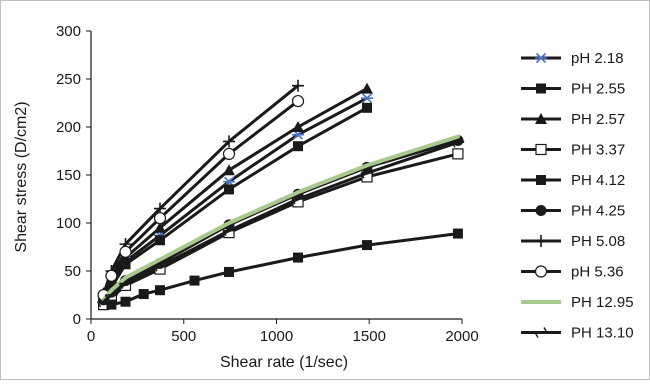 This screenshot has height=384, width=650. I want to click on legend-label: PH 5.08, so click(598, 241).